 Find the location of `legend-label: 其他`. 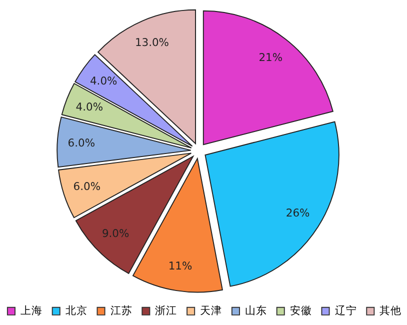

legend-label: 其他 is located at coordinates (391, 311).